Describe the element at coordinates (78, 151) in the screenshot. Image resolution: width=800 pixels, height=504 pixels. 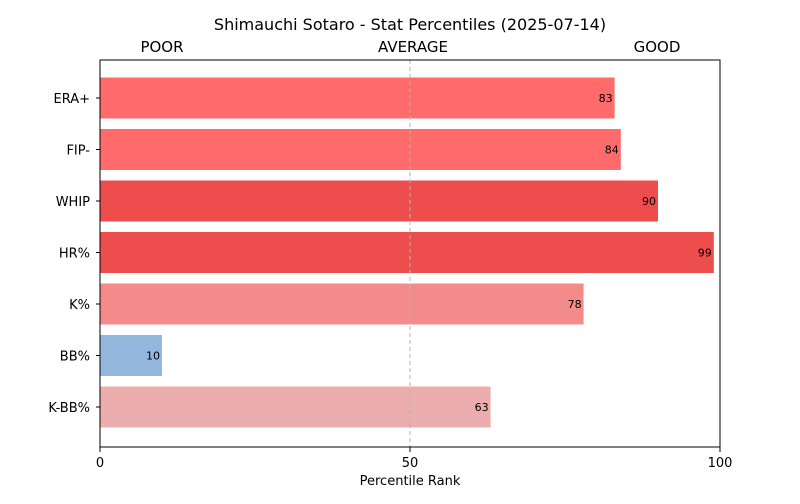
I see `y-tick-label: FIP-` at that location.